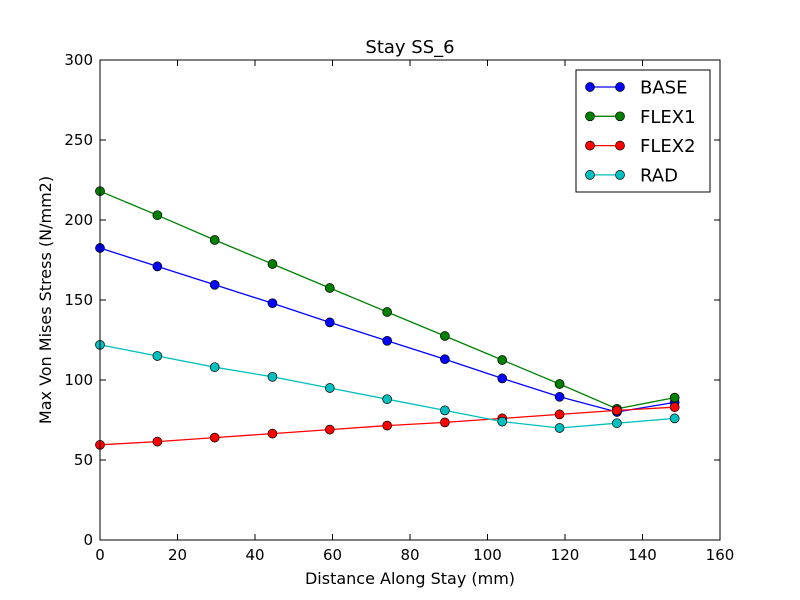 This screenshot has height=600, width=800. What do you see at coordinates (409, 555) in the screenshot?
I see `x-tick-label: 80` at bounding box center [409, 555].